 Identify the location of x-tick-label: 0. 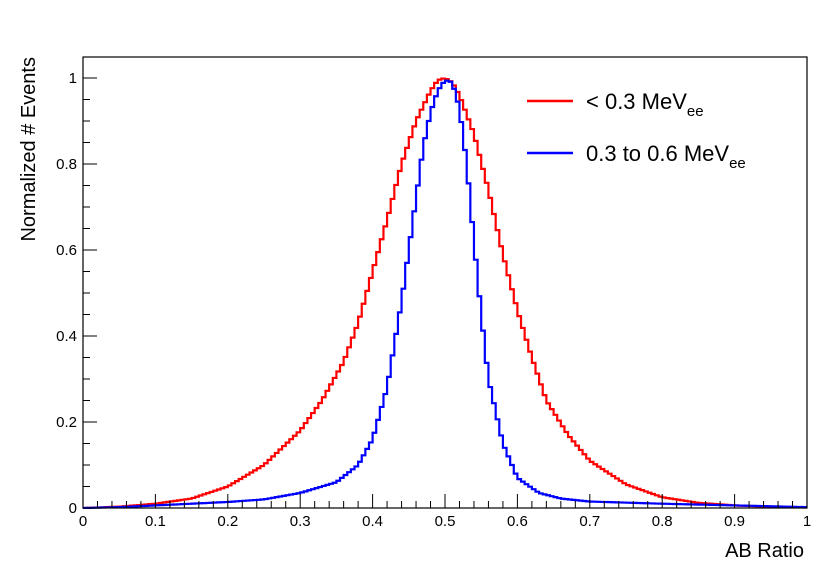
(83, 521).